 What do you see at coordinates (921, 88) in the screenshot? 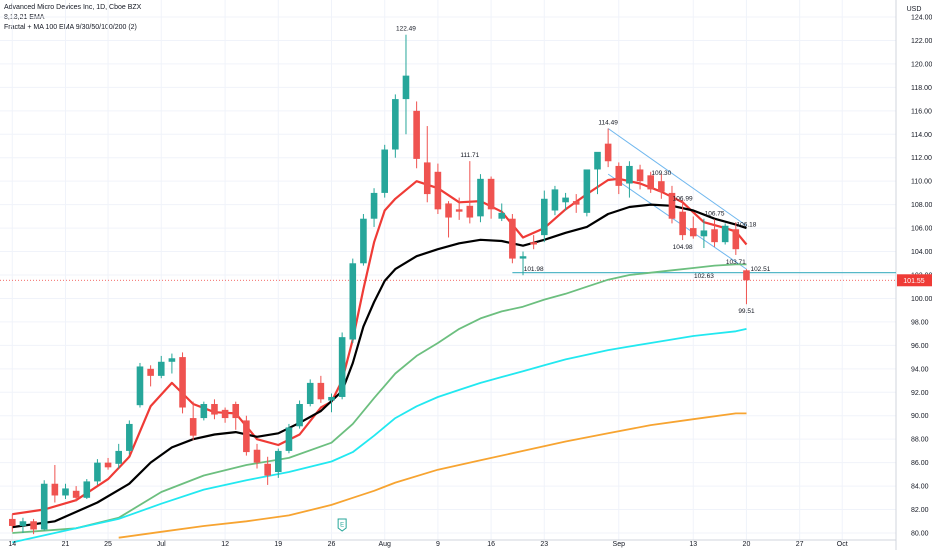
I see `price-tick-label: 118.00` at bounding box center [921, 88].